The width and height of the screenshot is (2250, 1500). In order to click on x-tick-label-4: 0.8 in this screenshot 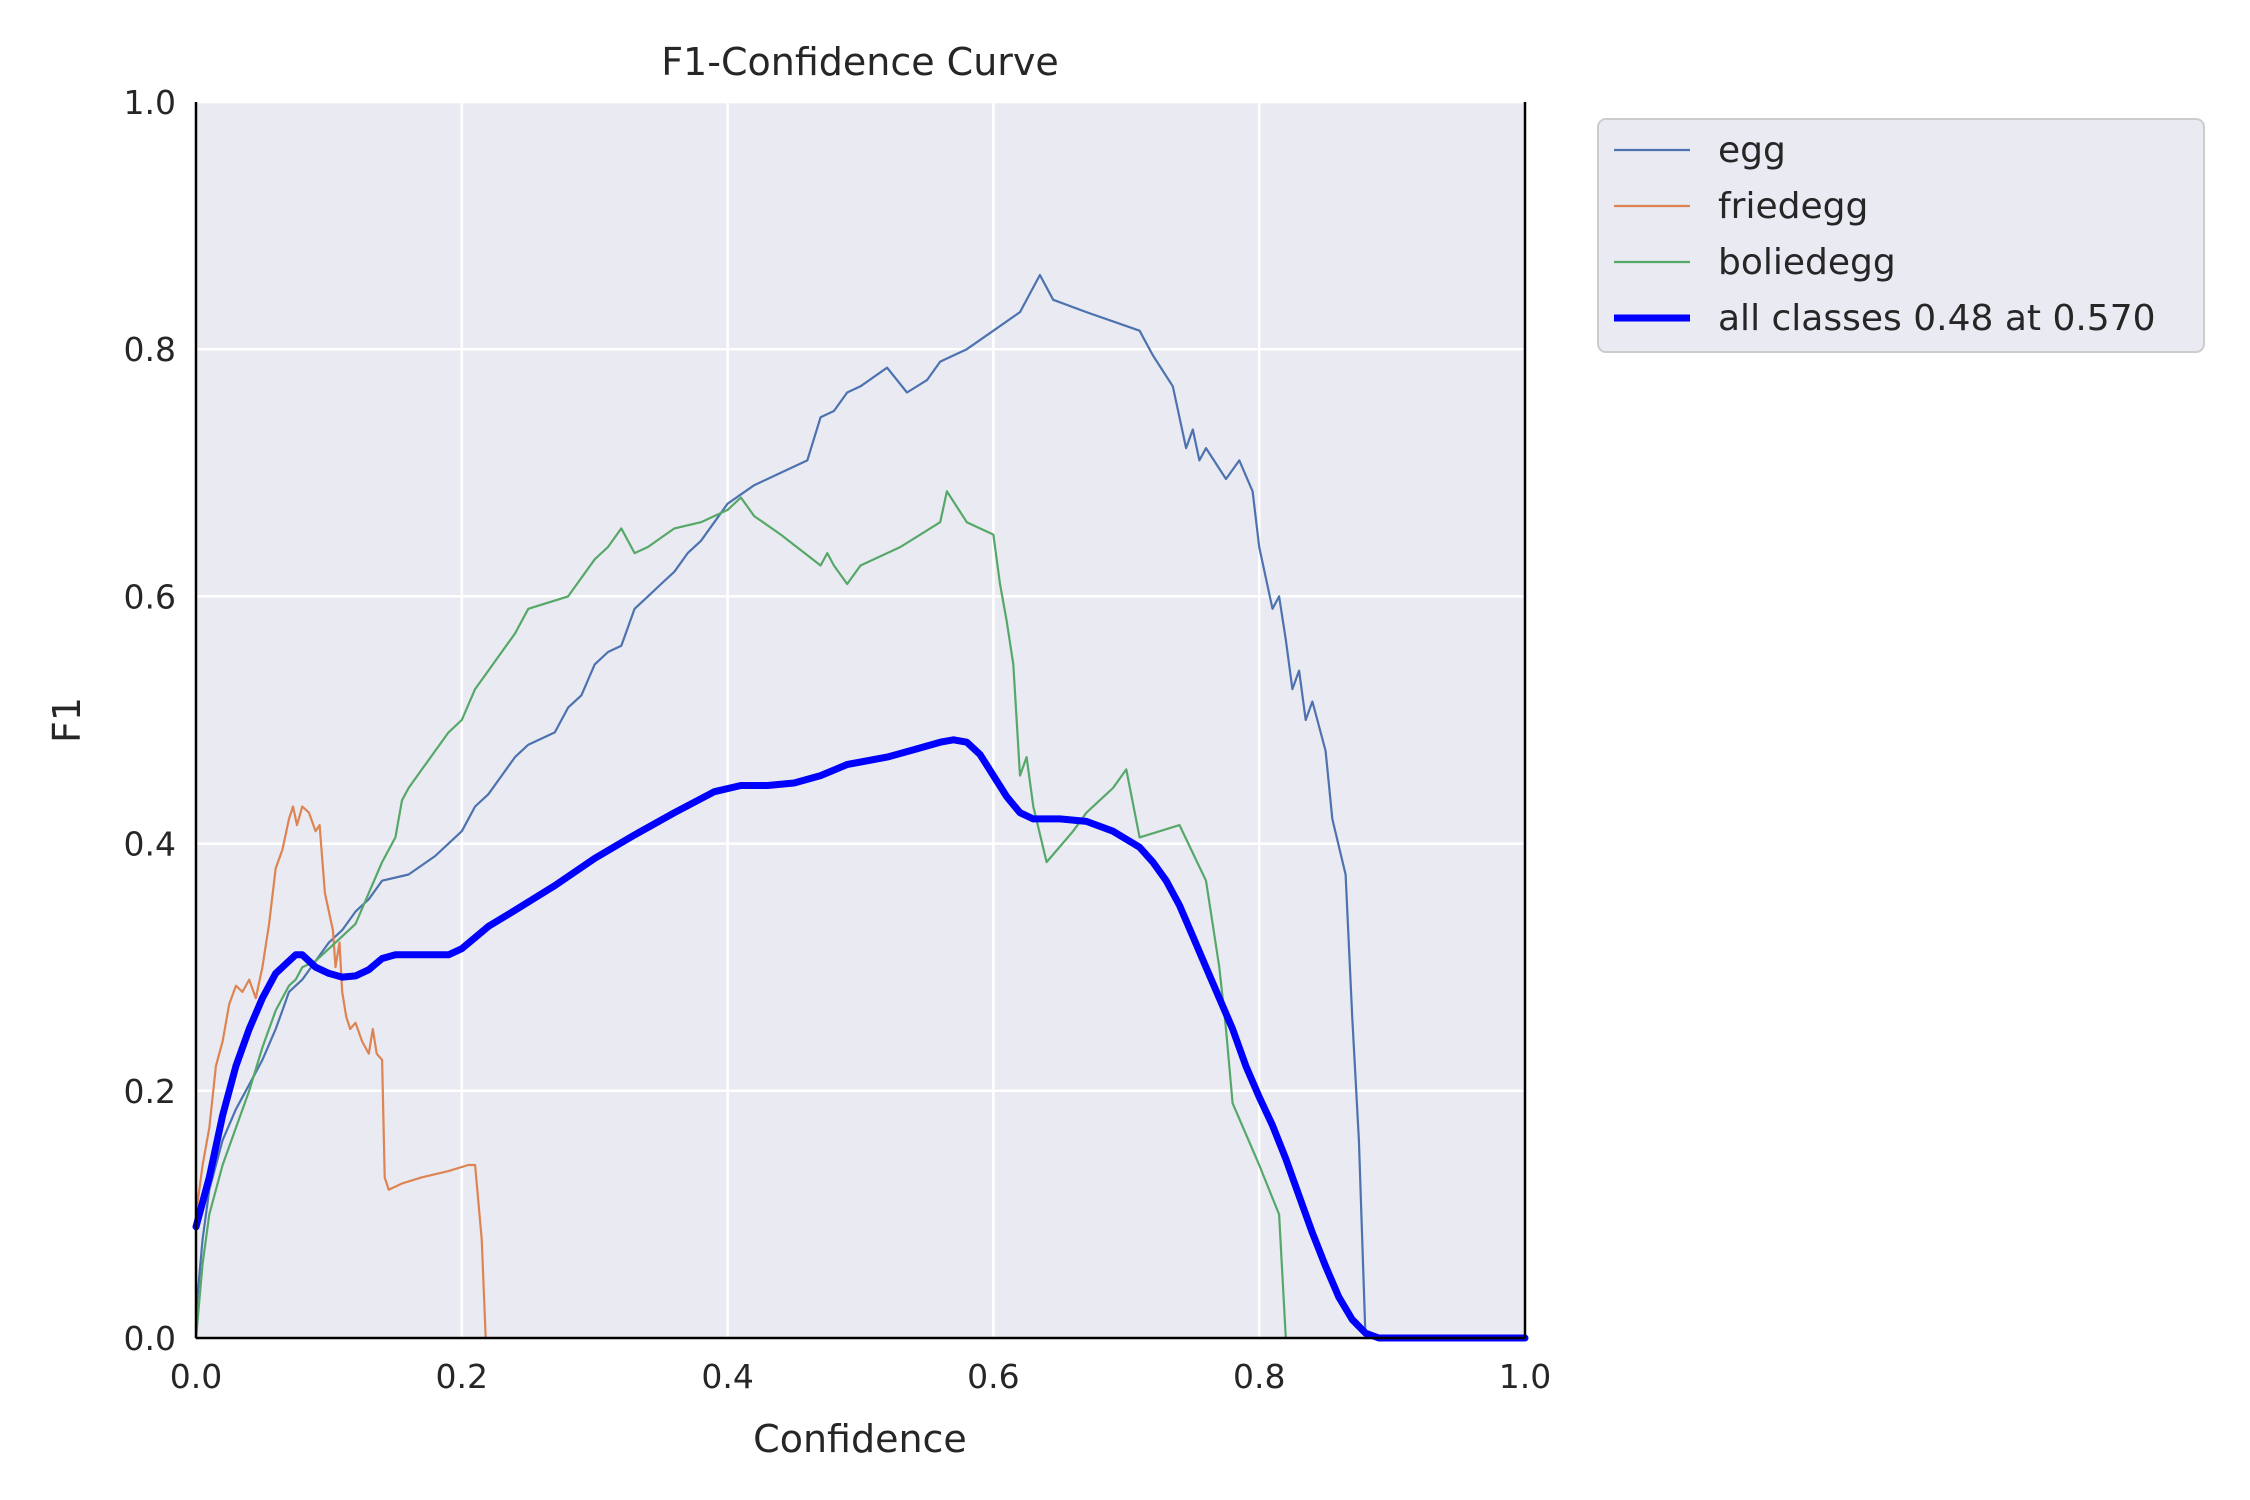, I will do `click(1259, 1376)`.